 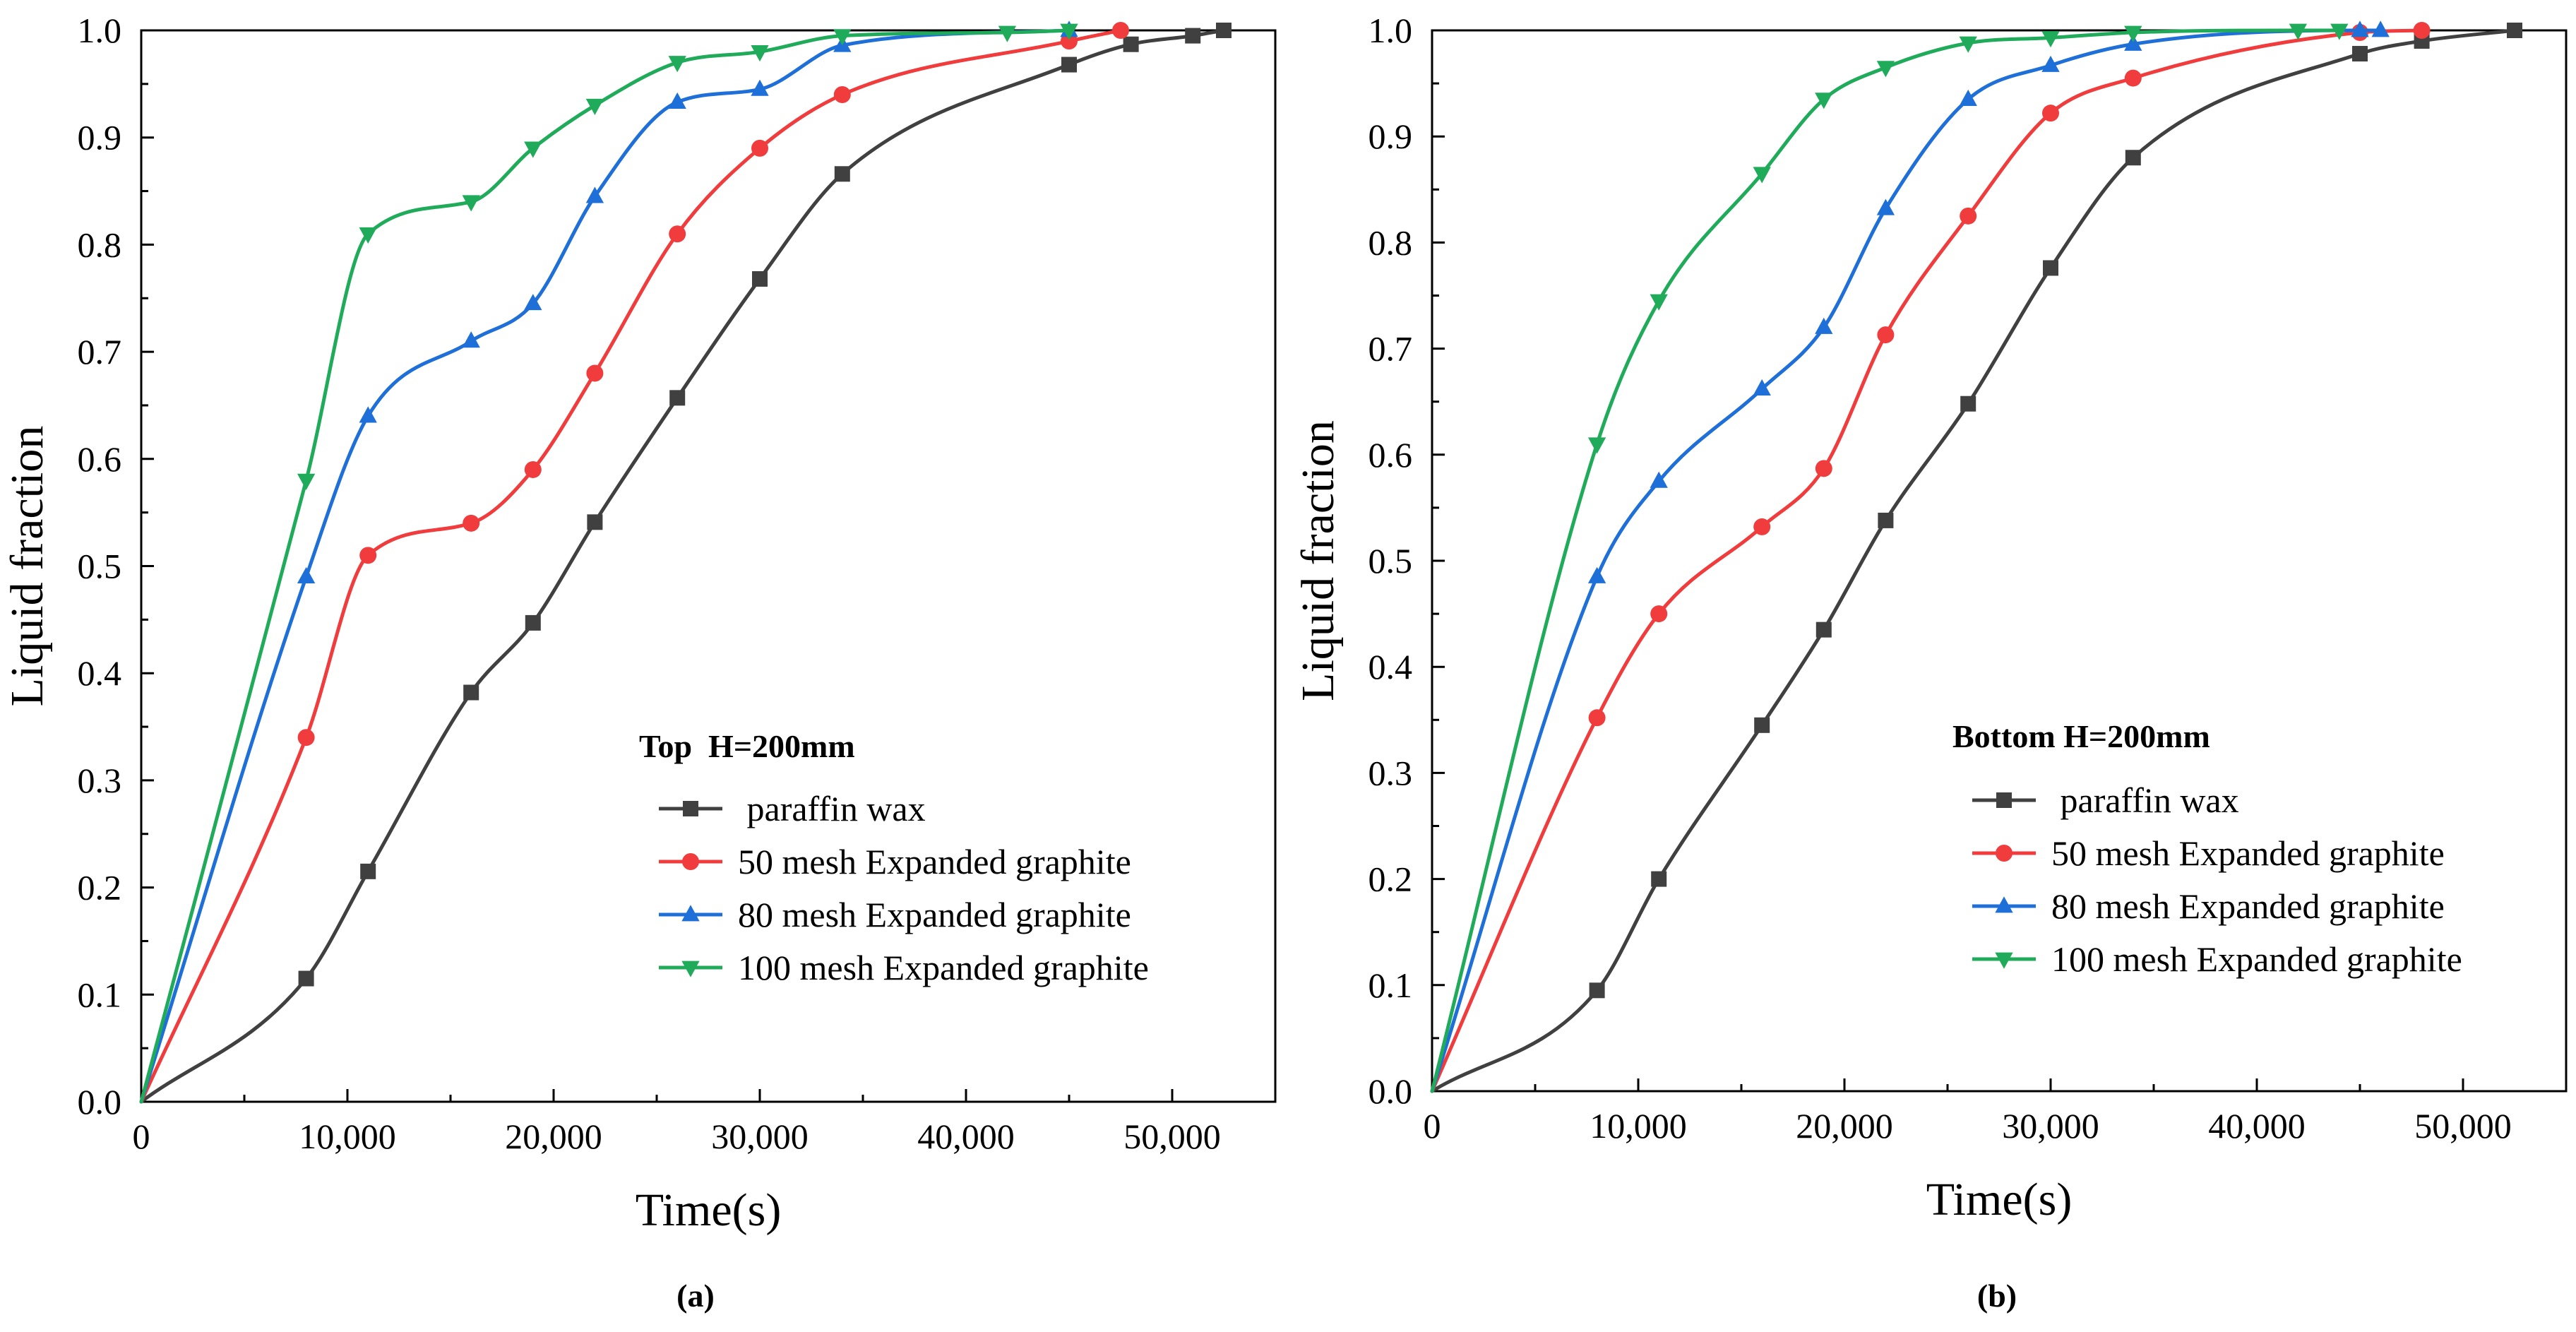 I want to click on legend-title: Top H=200mm, so click(x=747, y=746).